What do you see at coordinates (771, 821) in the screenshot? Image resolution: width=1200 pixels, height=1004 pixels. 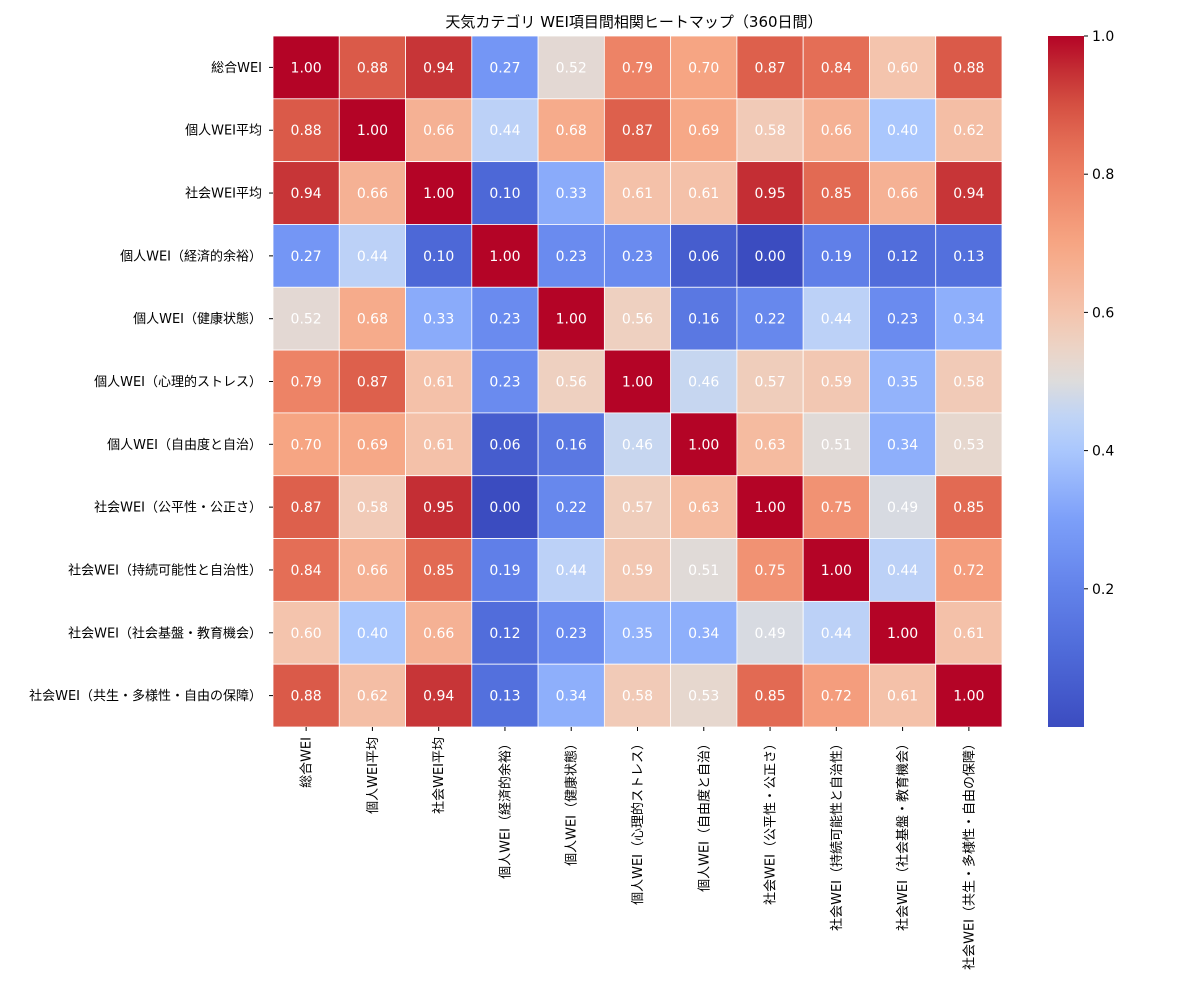 I see `x-axis-label: 社会WEI（公平性・公正さ）` at bounding box center [771, 821].